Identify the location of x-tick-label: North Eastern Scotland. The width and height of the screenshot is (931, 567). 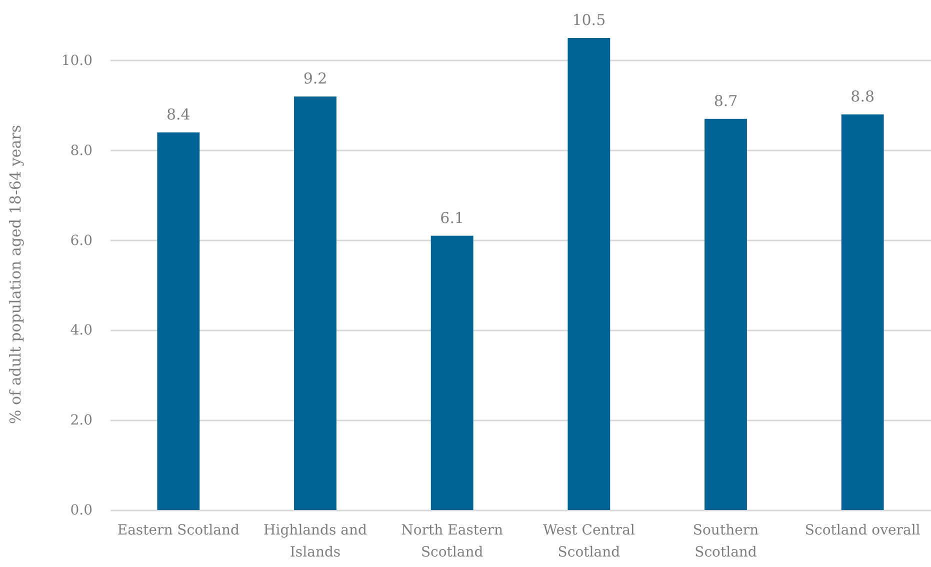
(452, 541).